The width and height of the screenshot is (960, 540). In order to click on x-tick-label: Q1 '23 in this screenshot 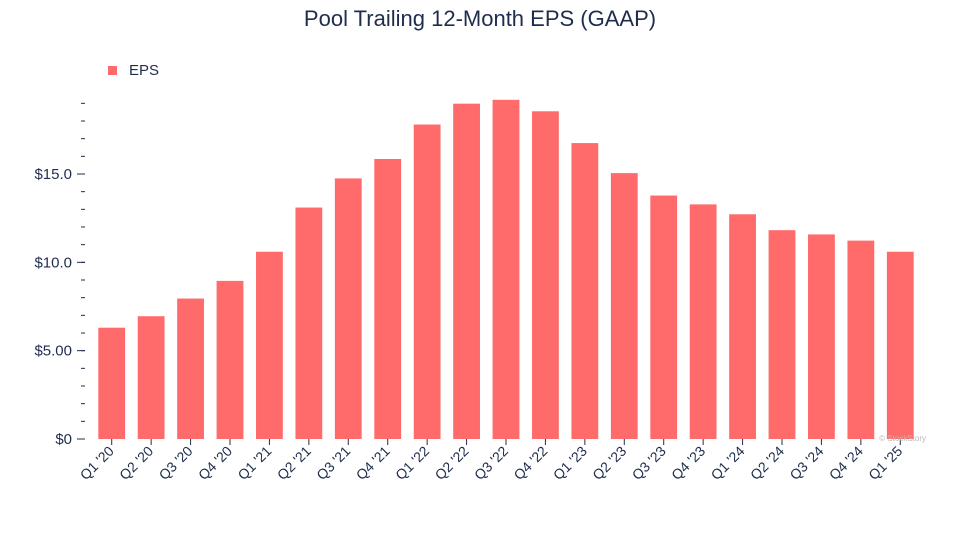, I will do `click(570, 463)`.